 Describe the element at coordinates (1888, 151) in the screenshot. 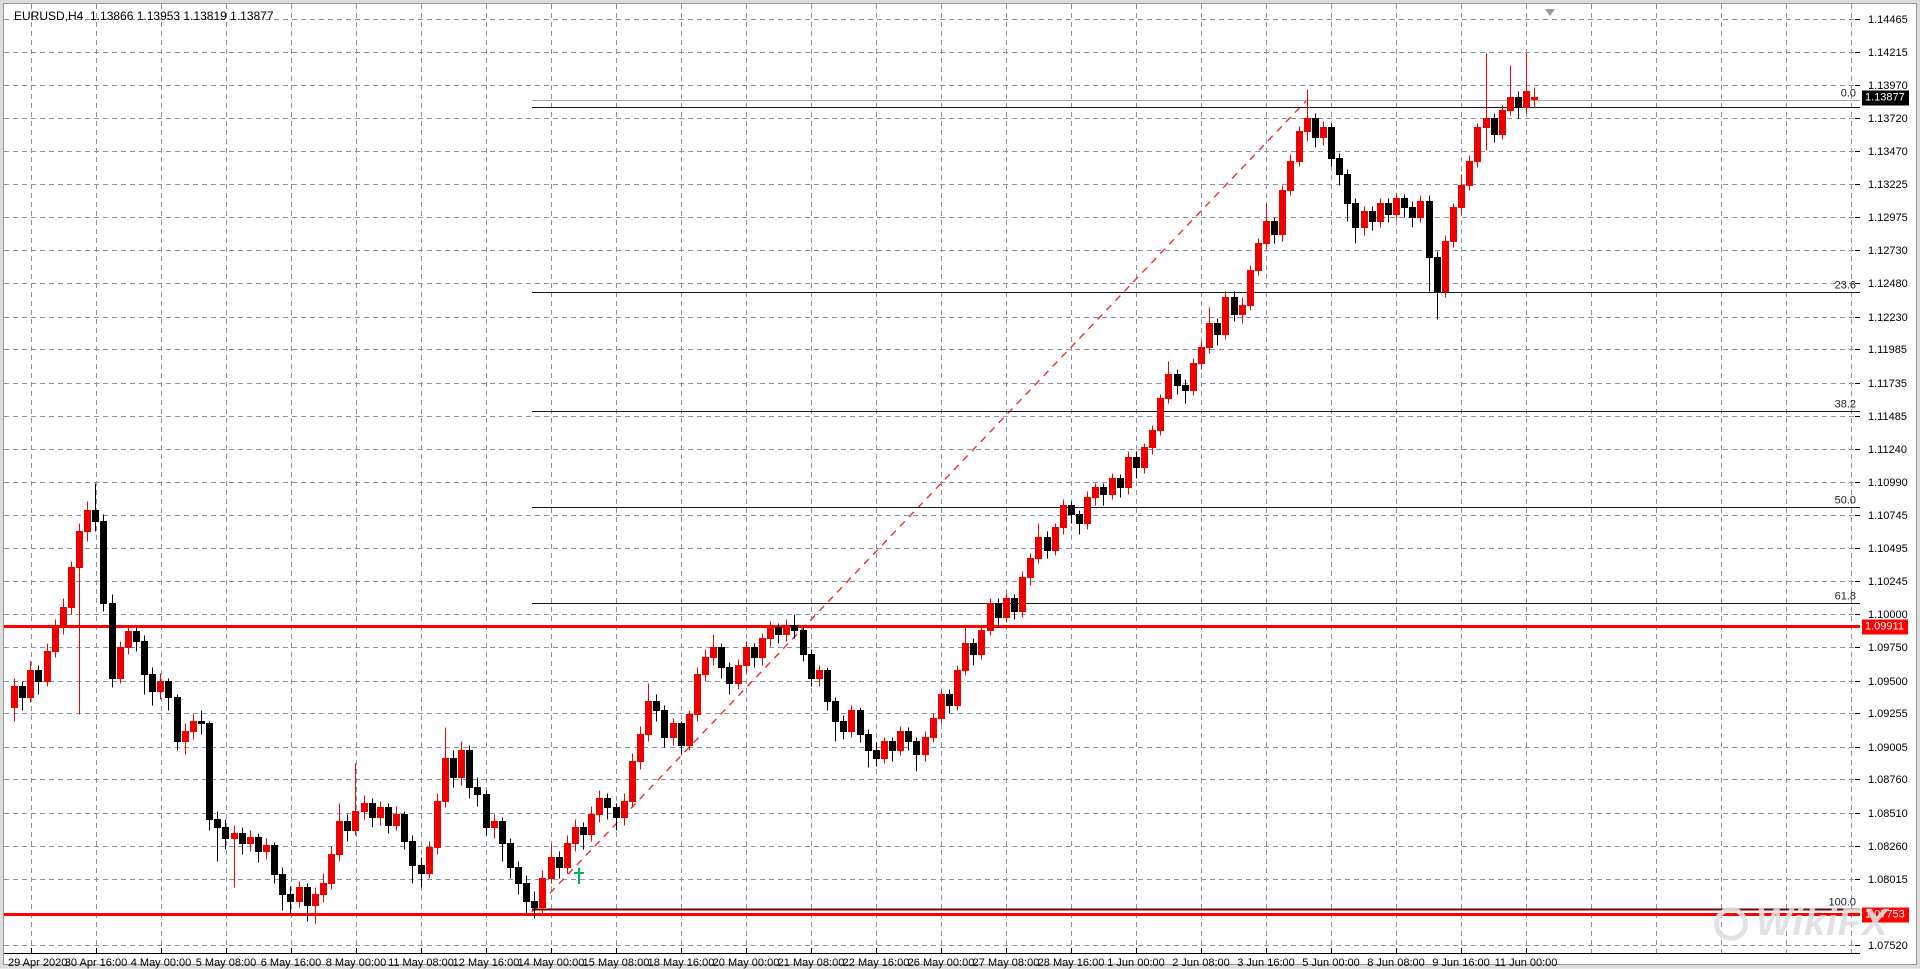

I see `price-axis-label: 1.13470` at that location.